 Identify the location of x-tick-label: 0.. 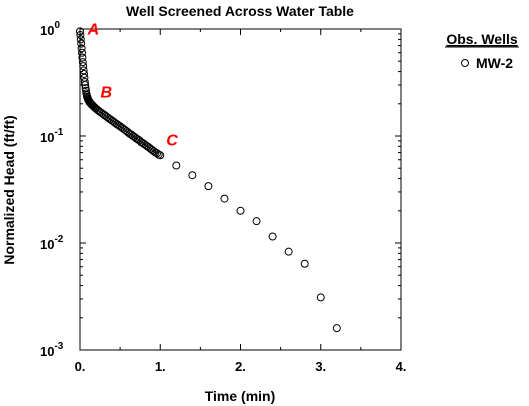
(80, 366).